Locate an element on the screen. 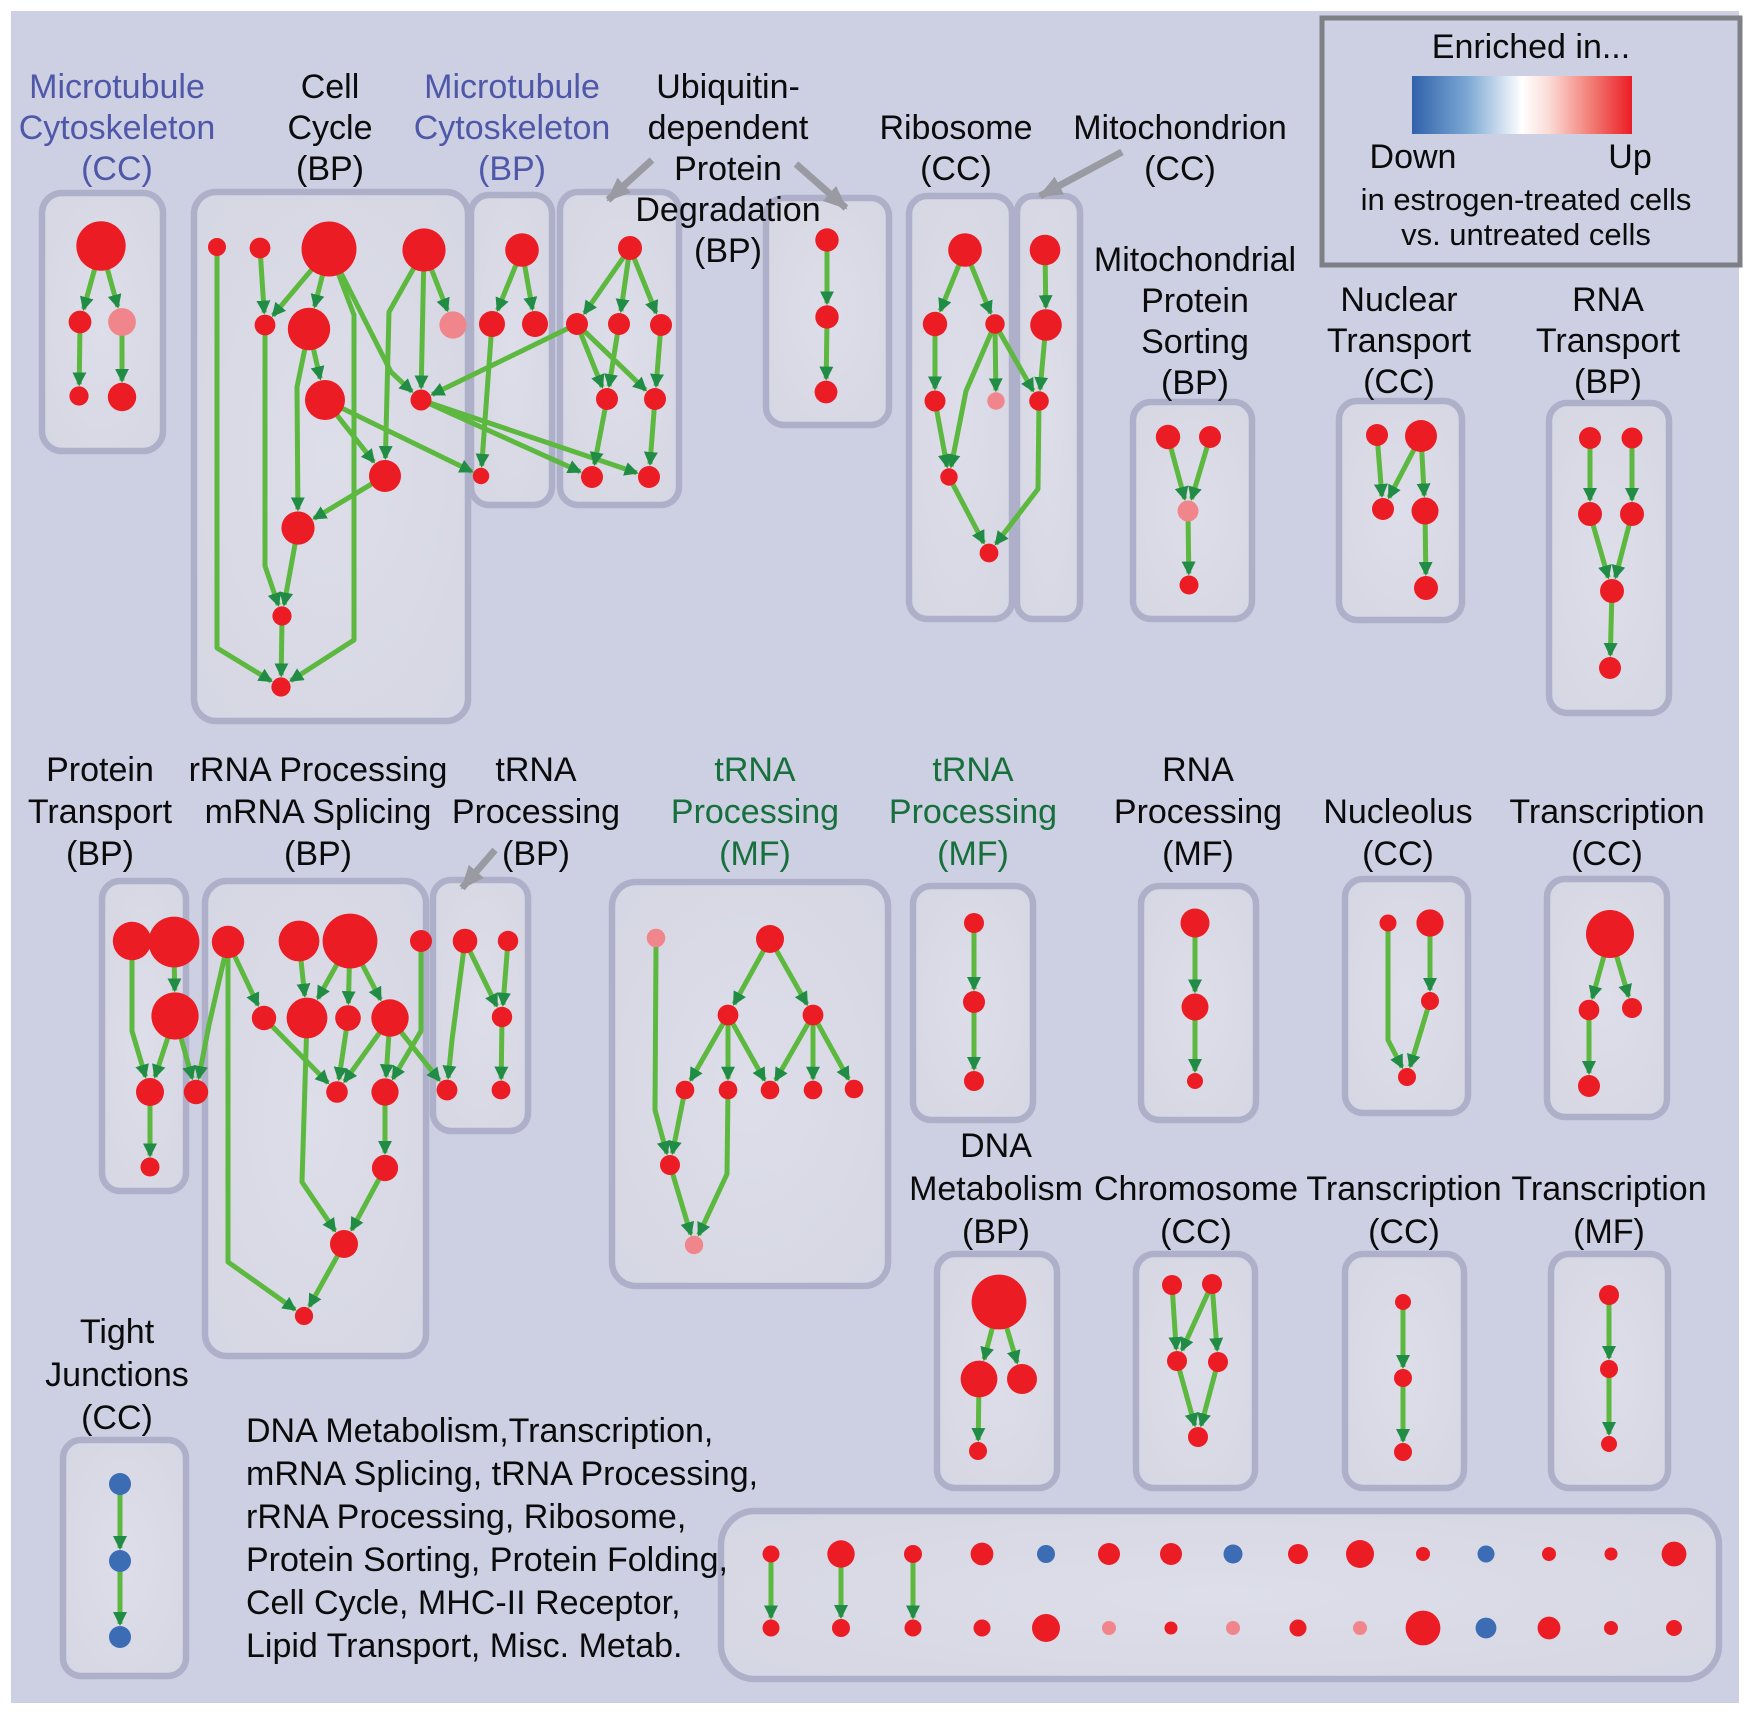 Image resolution: width=1750 pixels, height=1720 pixels. svg-text: Ubiquitin- is located at coordinates (728, 87).